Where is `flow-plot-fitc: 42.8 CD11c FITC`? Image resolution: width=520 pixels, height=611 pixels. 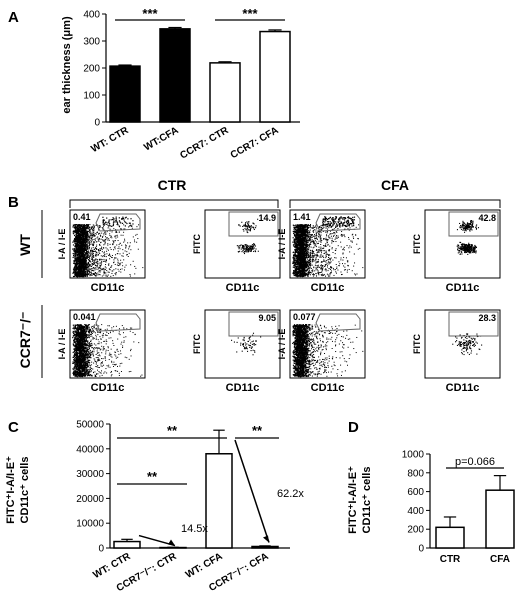
flow-plot-fitc: 42.8 CD11c FITC is located at coordinates (456, 252).